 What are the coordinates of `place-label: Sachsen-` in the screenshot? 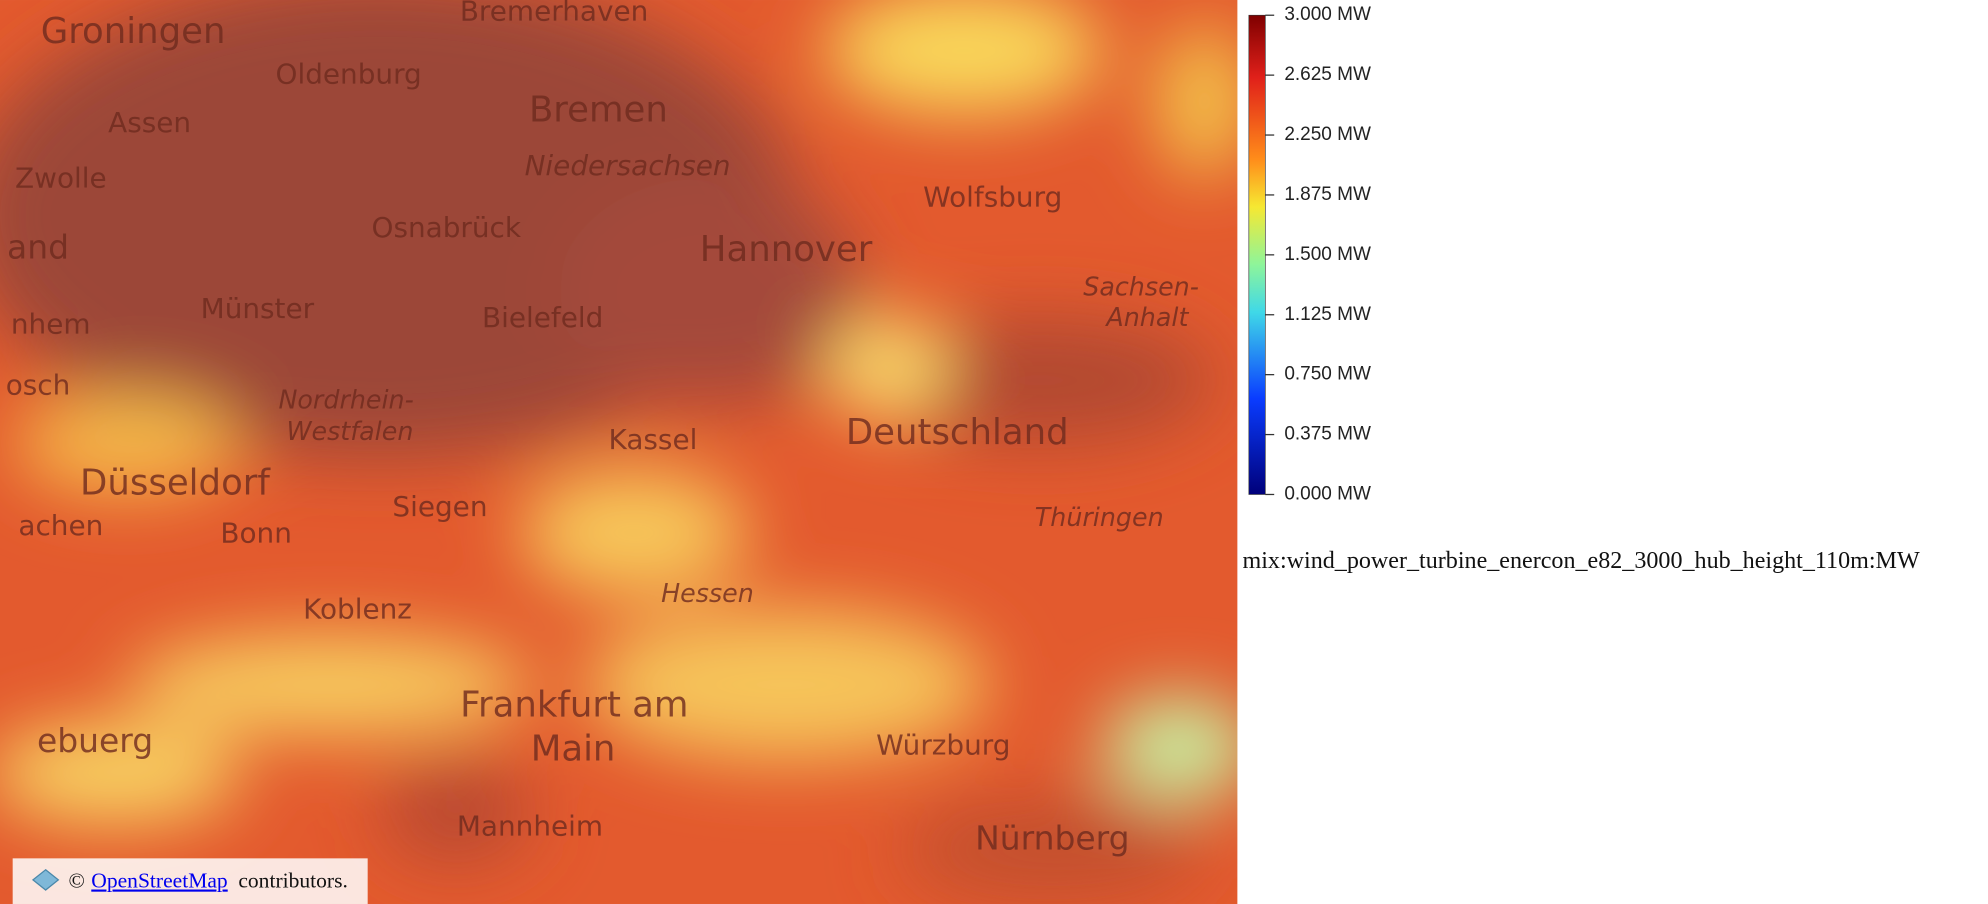 It's located at (1141, 286).